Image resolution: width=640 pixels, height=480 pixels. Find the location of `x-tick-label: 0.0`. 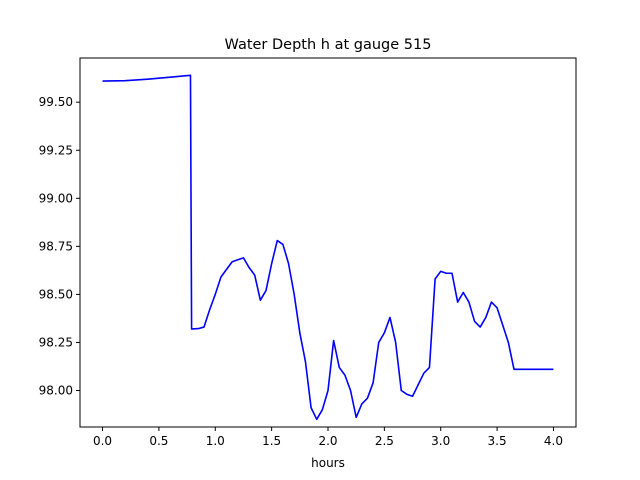

x-tick-label: 0.0 is located at coordinates (102, 441).